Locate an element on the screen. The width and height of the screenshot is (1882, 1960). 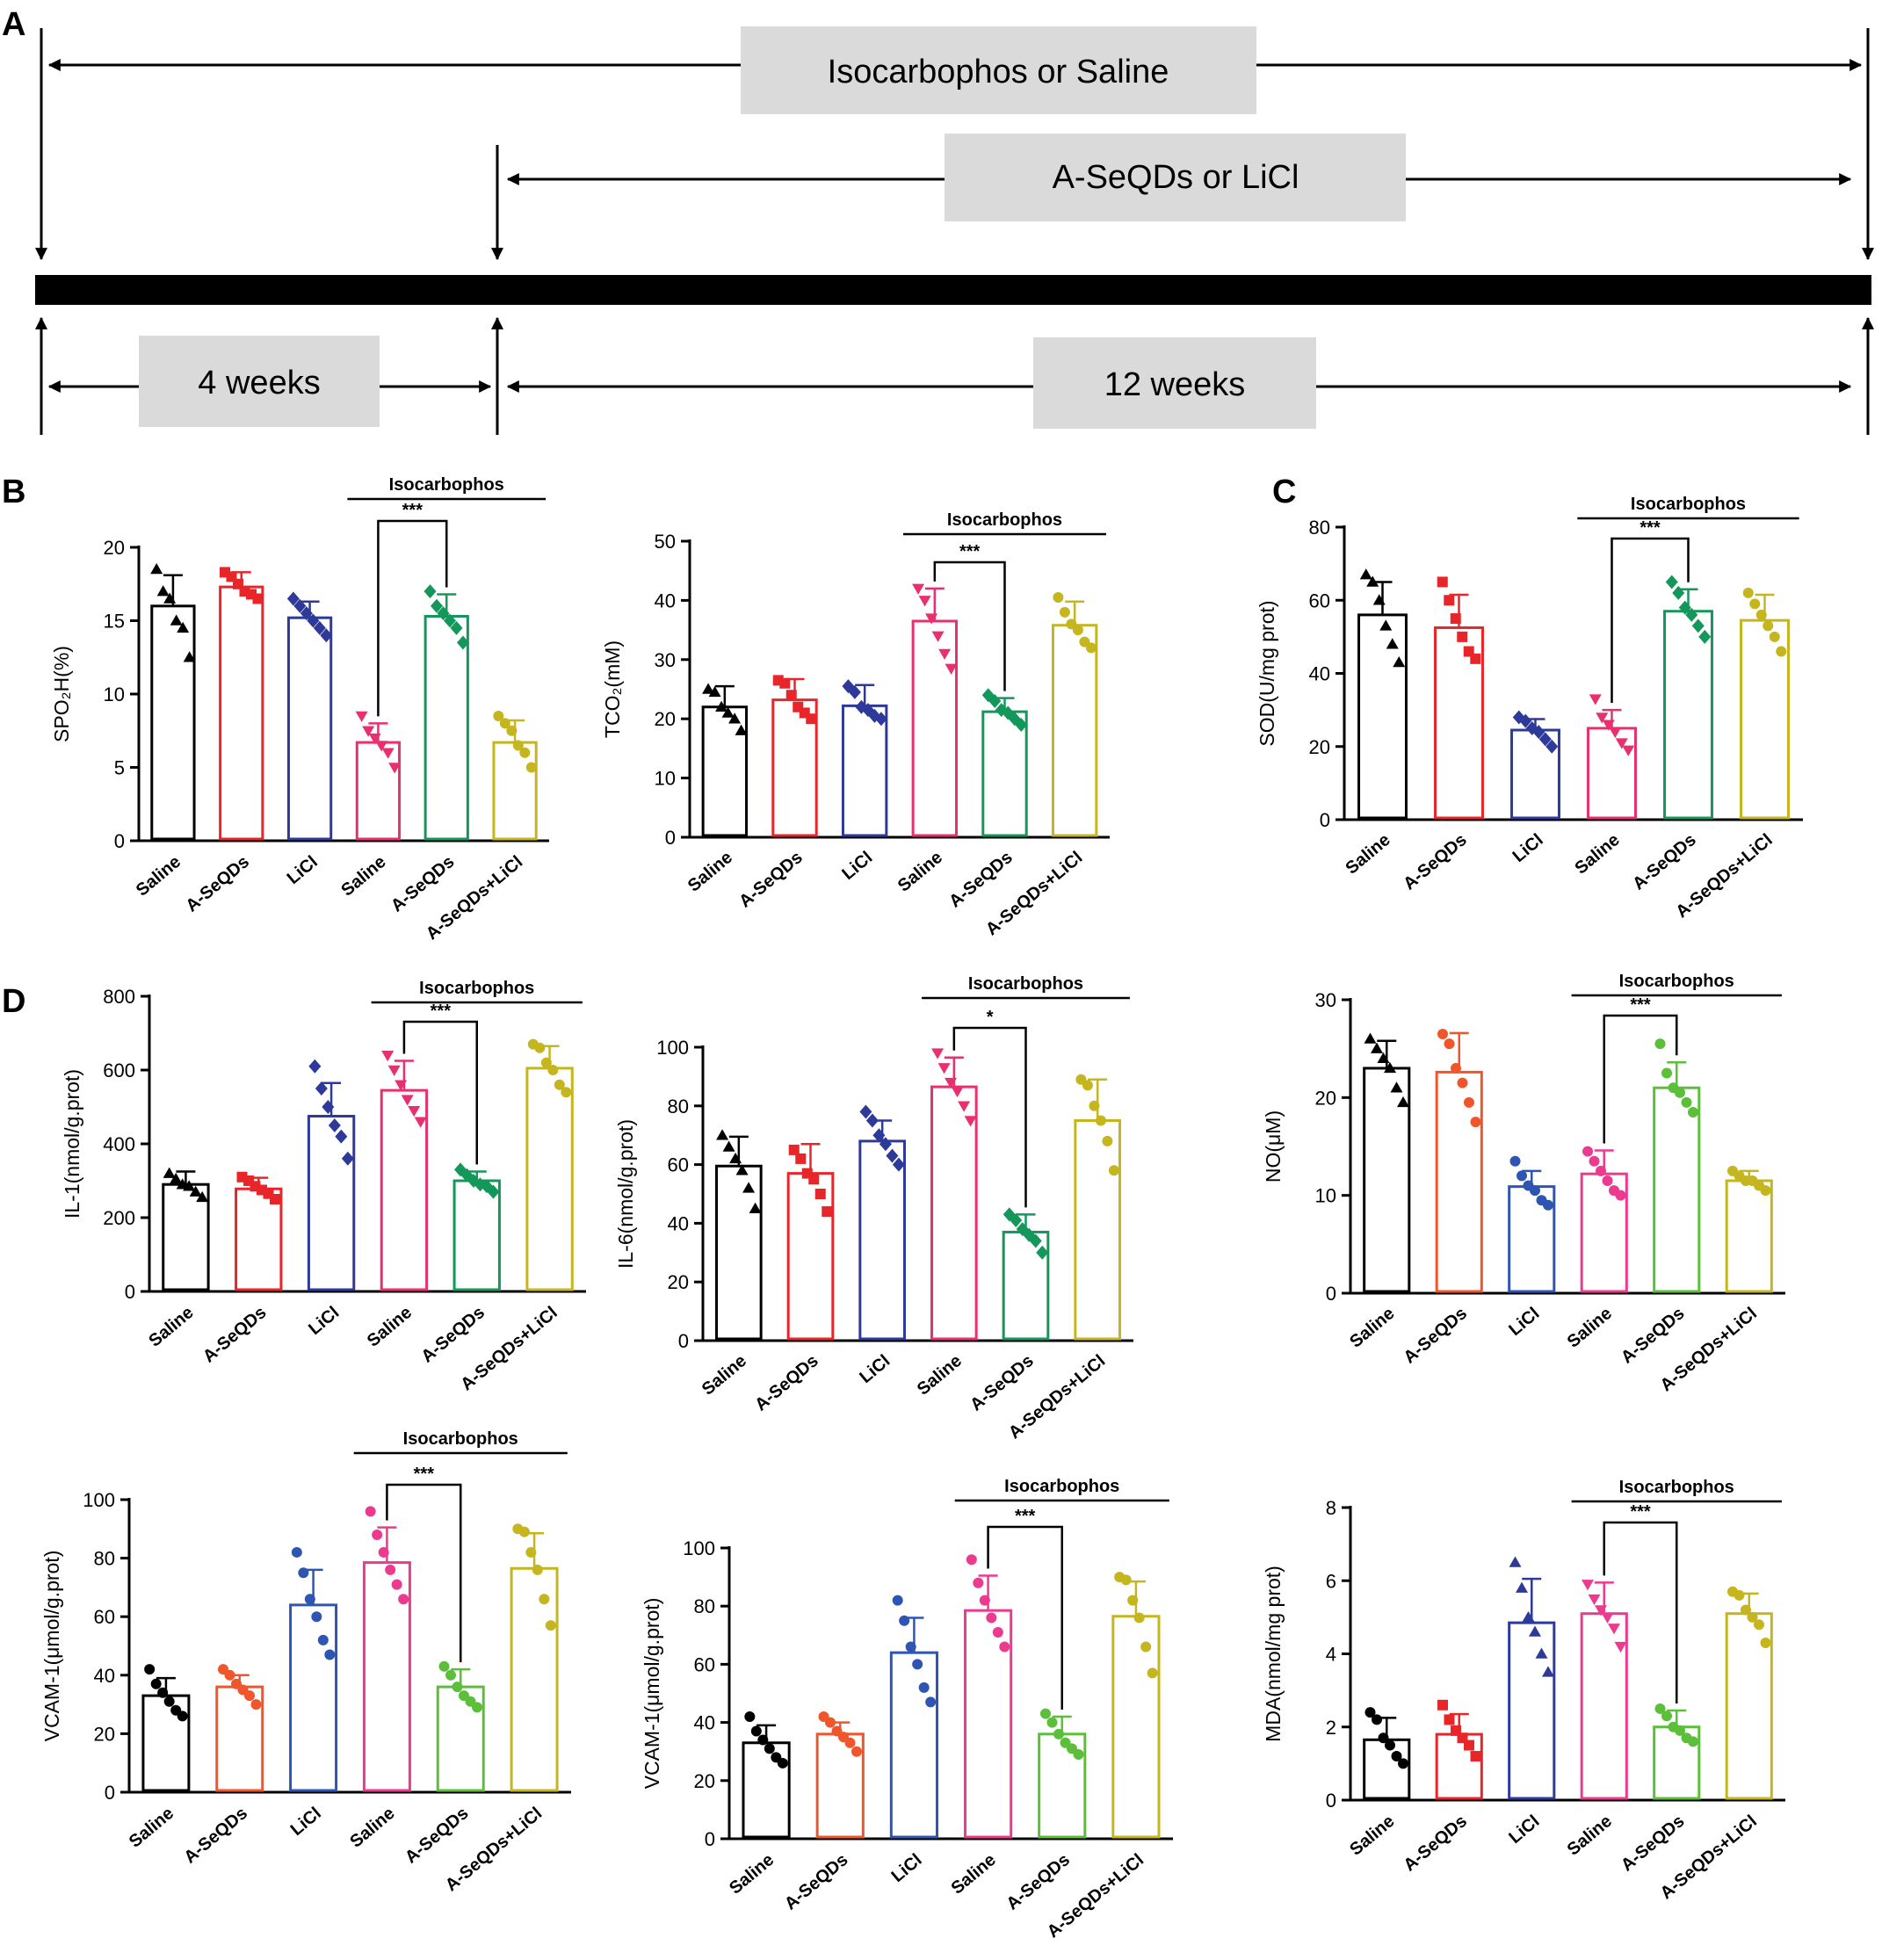
timeline-label-mid: A-SeQDs or LiCl is located at coordinates (1176, 177).